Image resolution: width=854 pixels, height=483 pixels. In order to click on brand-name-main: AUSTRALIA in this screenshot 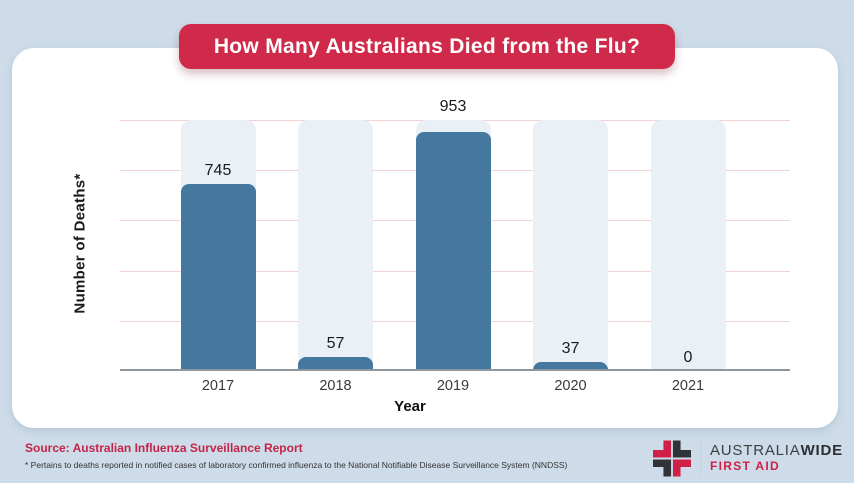, I will do `click(755, 450)`.